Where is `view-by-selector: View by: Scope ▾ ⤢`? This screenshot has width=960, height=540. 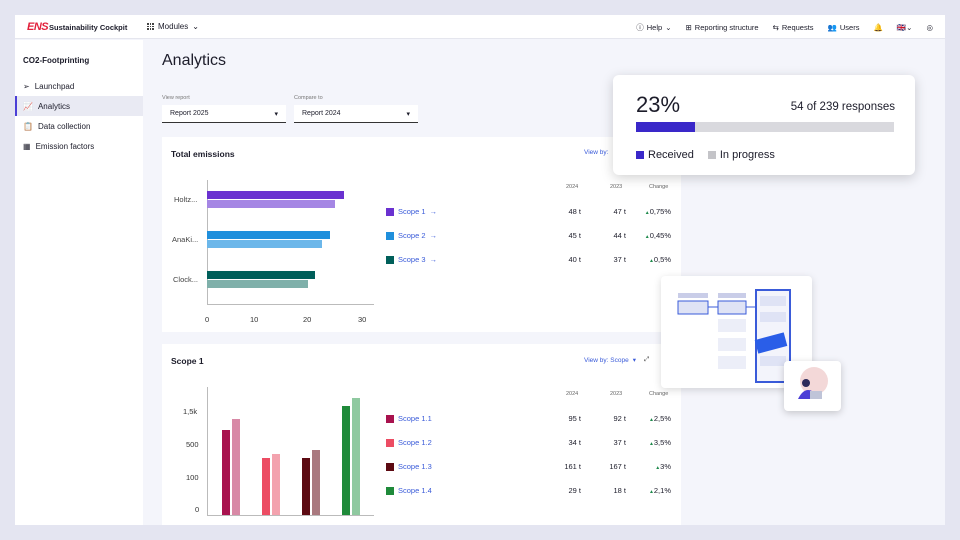
view-by-selector: View by: Scope ▾ ⤢ is located at coordinates (616, 360).